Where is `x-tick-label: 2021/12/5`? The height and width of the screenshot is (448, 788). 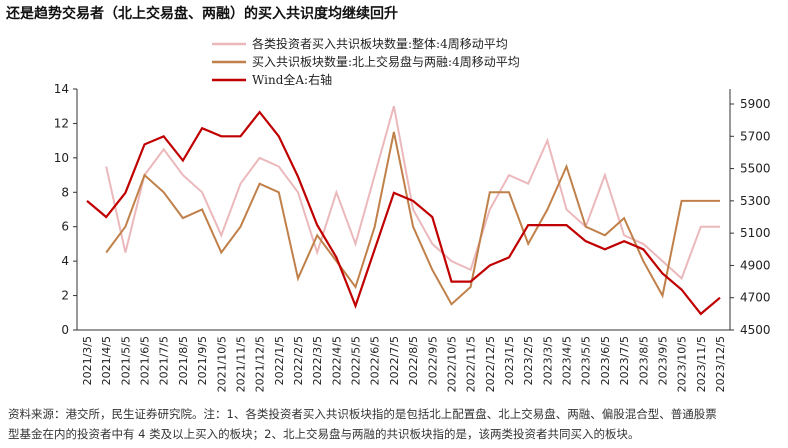 x-tick-label: 2021/12/5 is located at coordinates (260, 364).